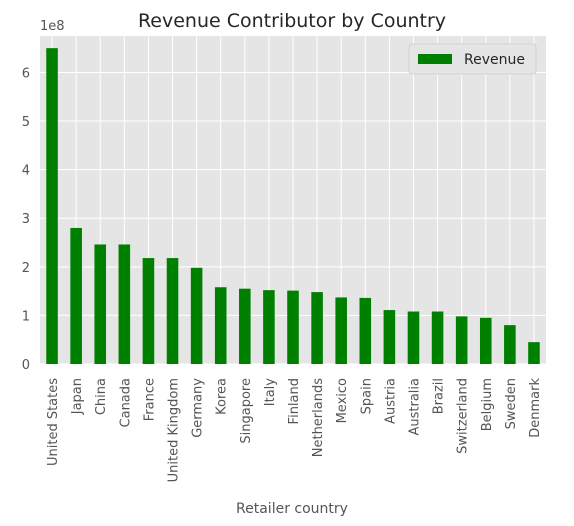  What do you see at coordinates (246, 411) in the screenshot?
I see `x-tick-label: Singapore` at bounding box center [246, 411].